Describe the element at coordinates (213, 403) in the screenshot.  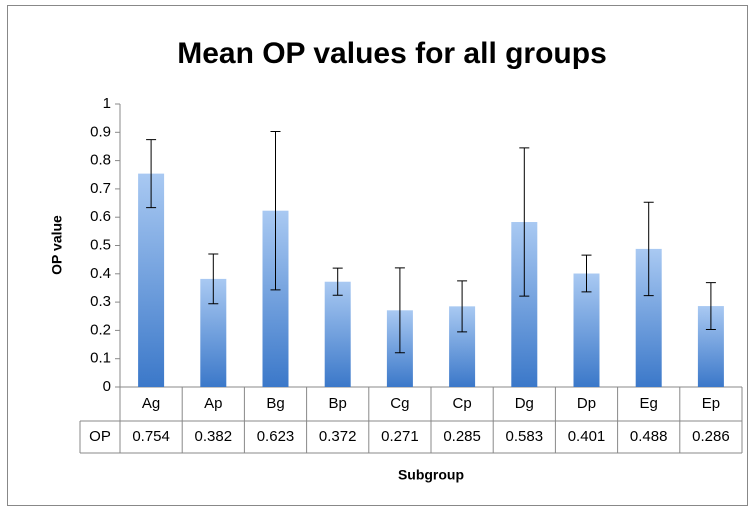
I see `x-tick-label: Ap` at that location.